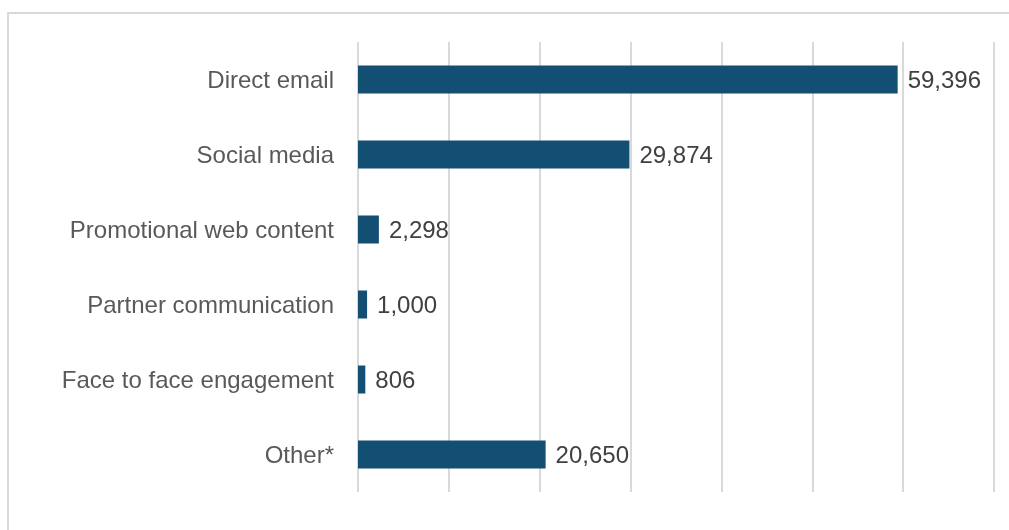  What do you see at coordinates (202, 229) in the screenshot?
I see `y-tick-label: Promotional web content` at bounding box center [202, 229].